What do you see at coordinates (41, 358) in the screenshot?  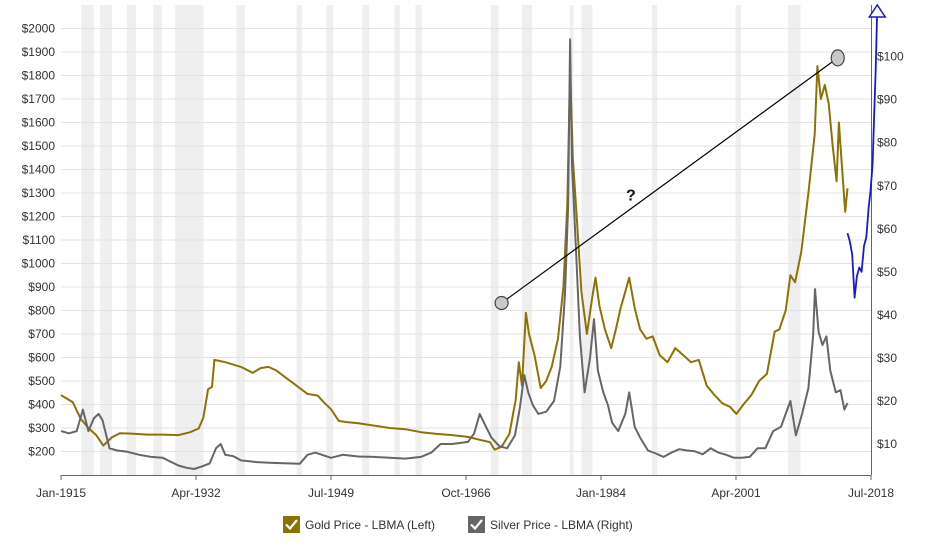 I see `left-tick-label: $600` at bounding box center [41, 358].